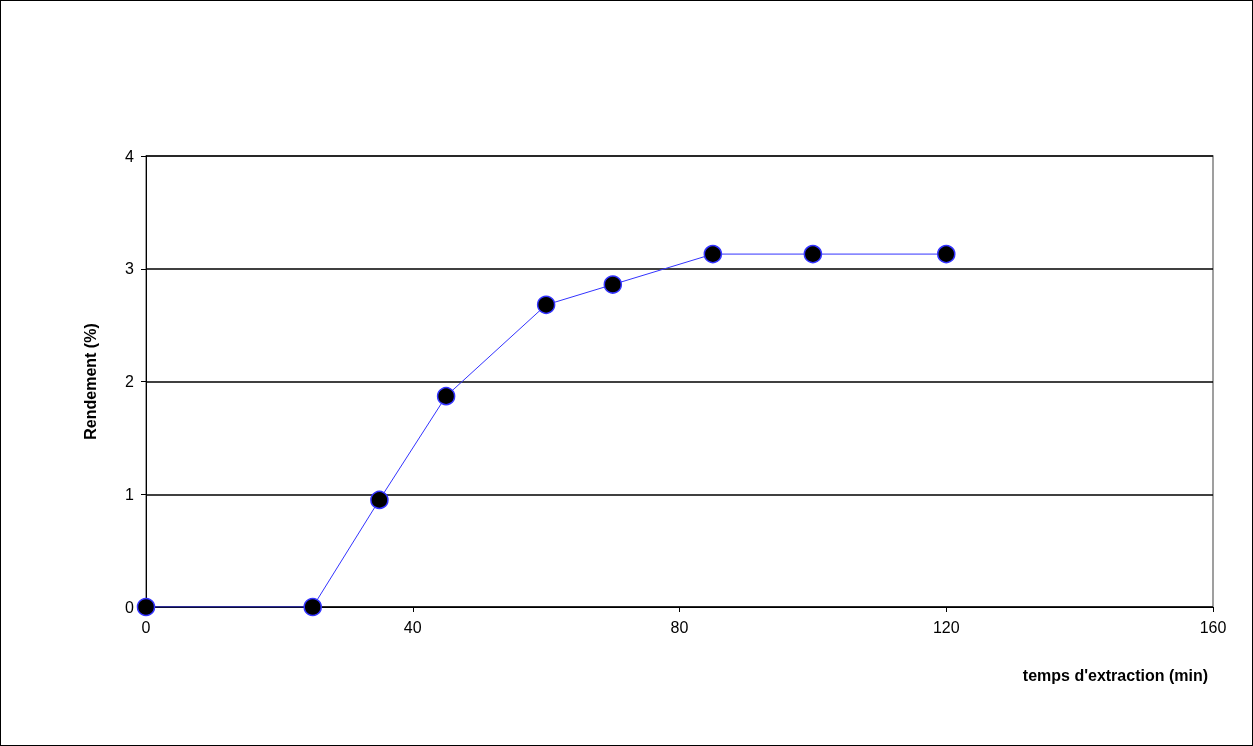 The image size is (1253, 746). I want to click on y-tick-label: 4, so click(130, 156).